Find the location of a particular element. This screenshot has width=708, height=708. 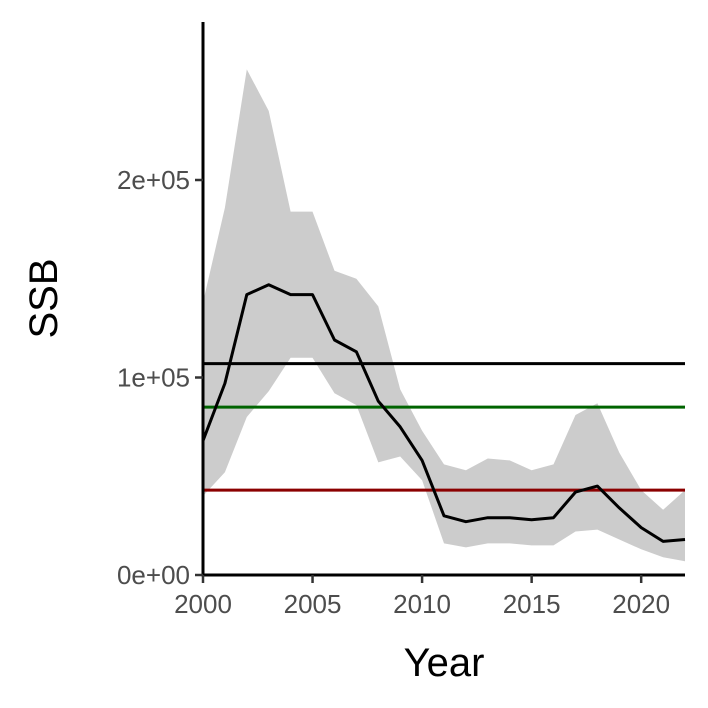

reference-lines is located at coordinates (444, 427).